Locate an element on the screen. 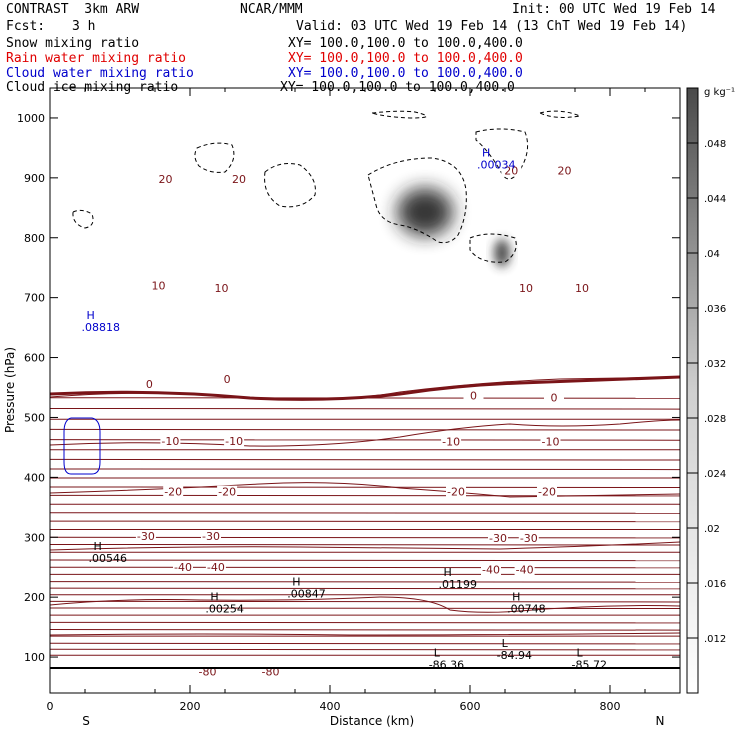 The width and height of the screenshot is (740, 740). ice-mixing-contours is located at coordinates (327, 186).